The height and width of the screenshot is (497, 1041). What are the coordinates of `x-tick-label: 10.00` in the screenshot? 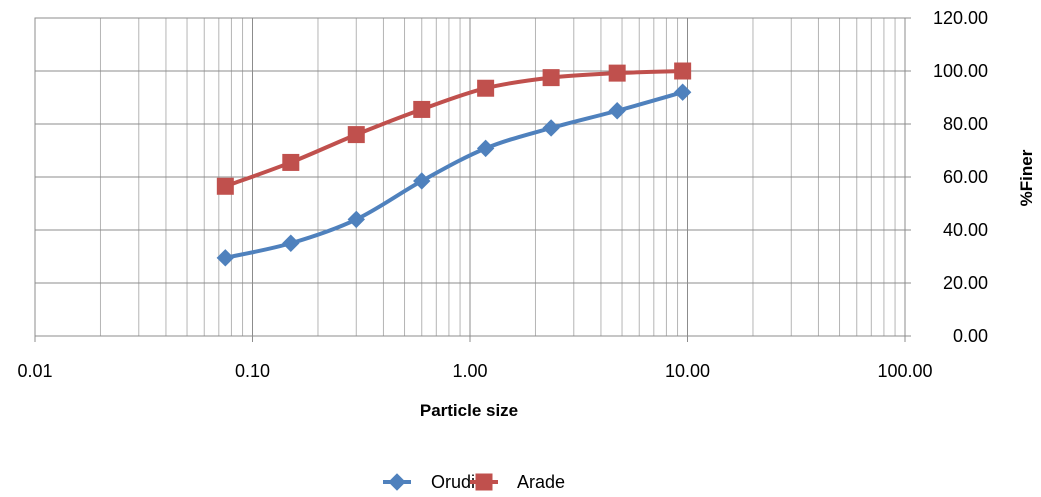 It's located at (687, 371).